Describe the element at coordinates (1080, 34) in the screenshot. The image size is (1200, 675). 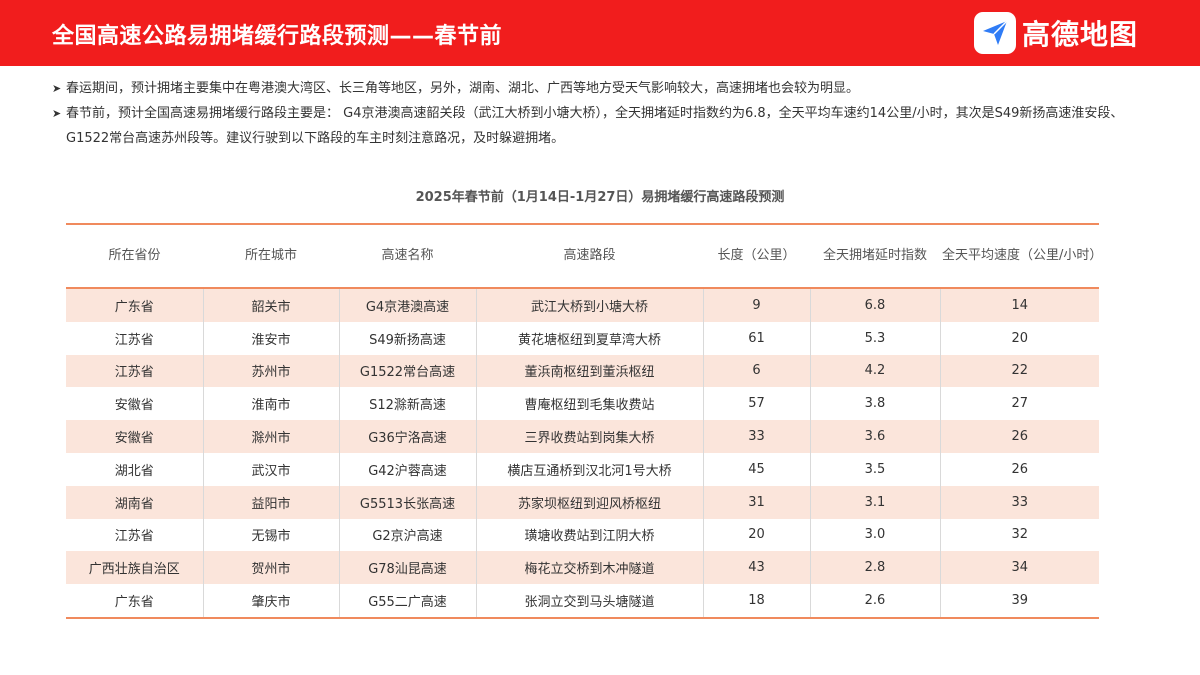
I see `brand-name: 高德地图` at that location.